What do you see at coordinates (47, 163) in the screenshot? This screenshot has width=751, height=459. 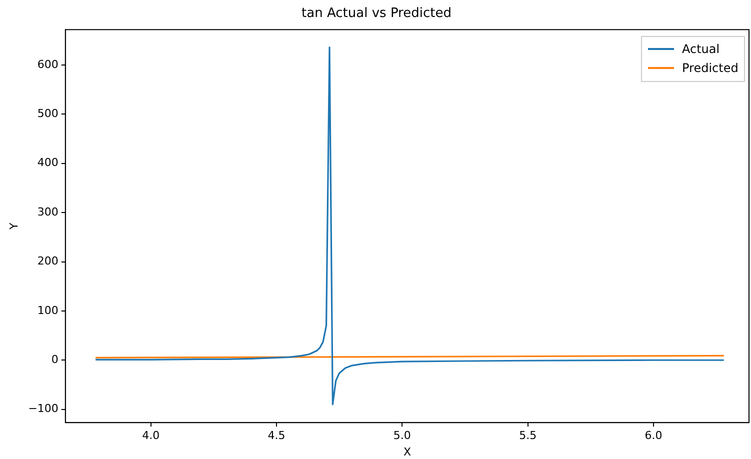 I see `y-tick-label: 400` at bounding box center [47, 163].